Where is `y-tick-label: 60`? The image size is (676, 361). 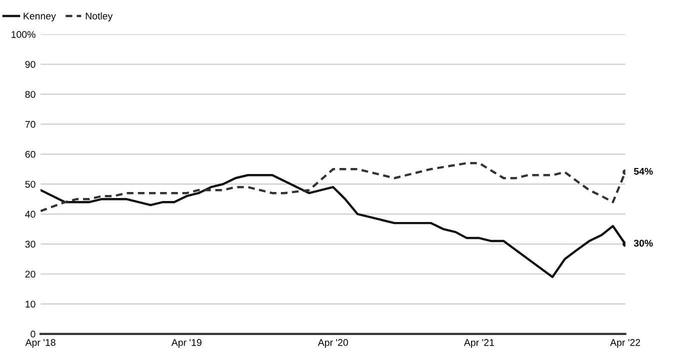
y-tick-label: 60 is located at coordinates (30, 154).